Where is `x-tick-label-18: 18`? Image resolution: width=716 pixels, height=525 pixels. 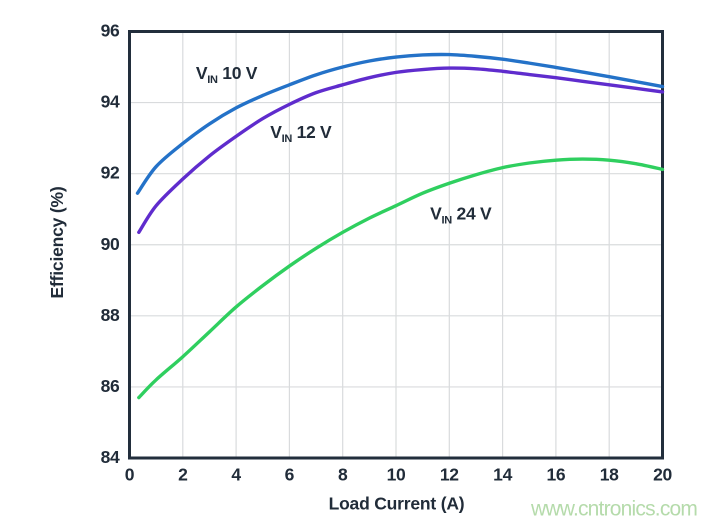
x-tick-label-18: 18 is located at coordinates (609, 475).